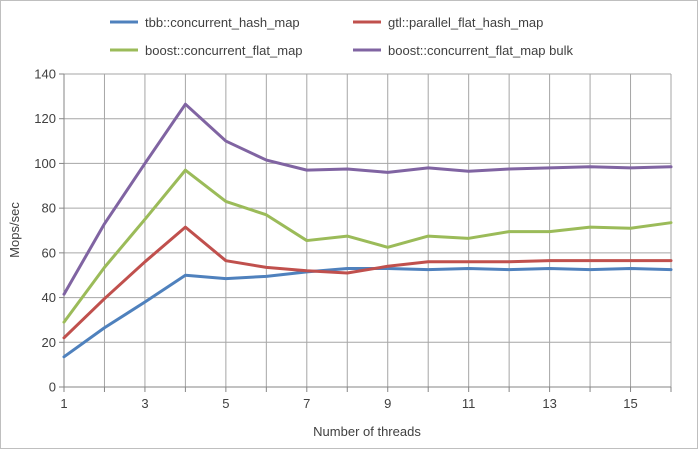  What do you see at coordinates (480, 50) in the screenshot?
I see `legend-label-4: boost::concurrent_flat_map bulk` at bounding box center [480, 50].